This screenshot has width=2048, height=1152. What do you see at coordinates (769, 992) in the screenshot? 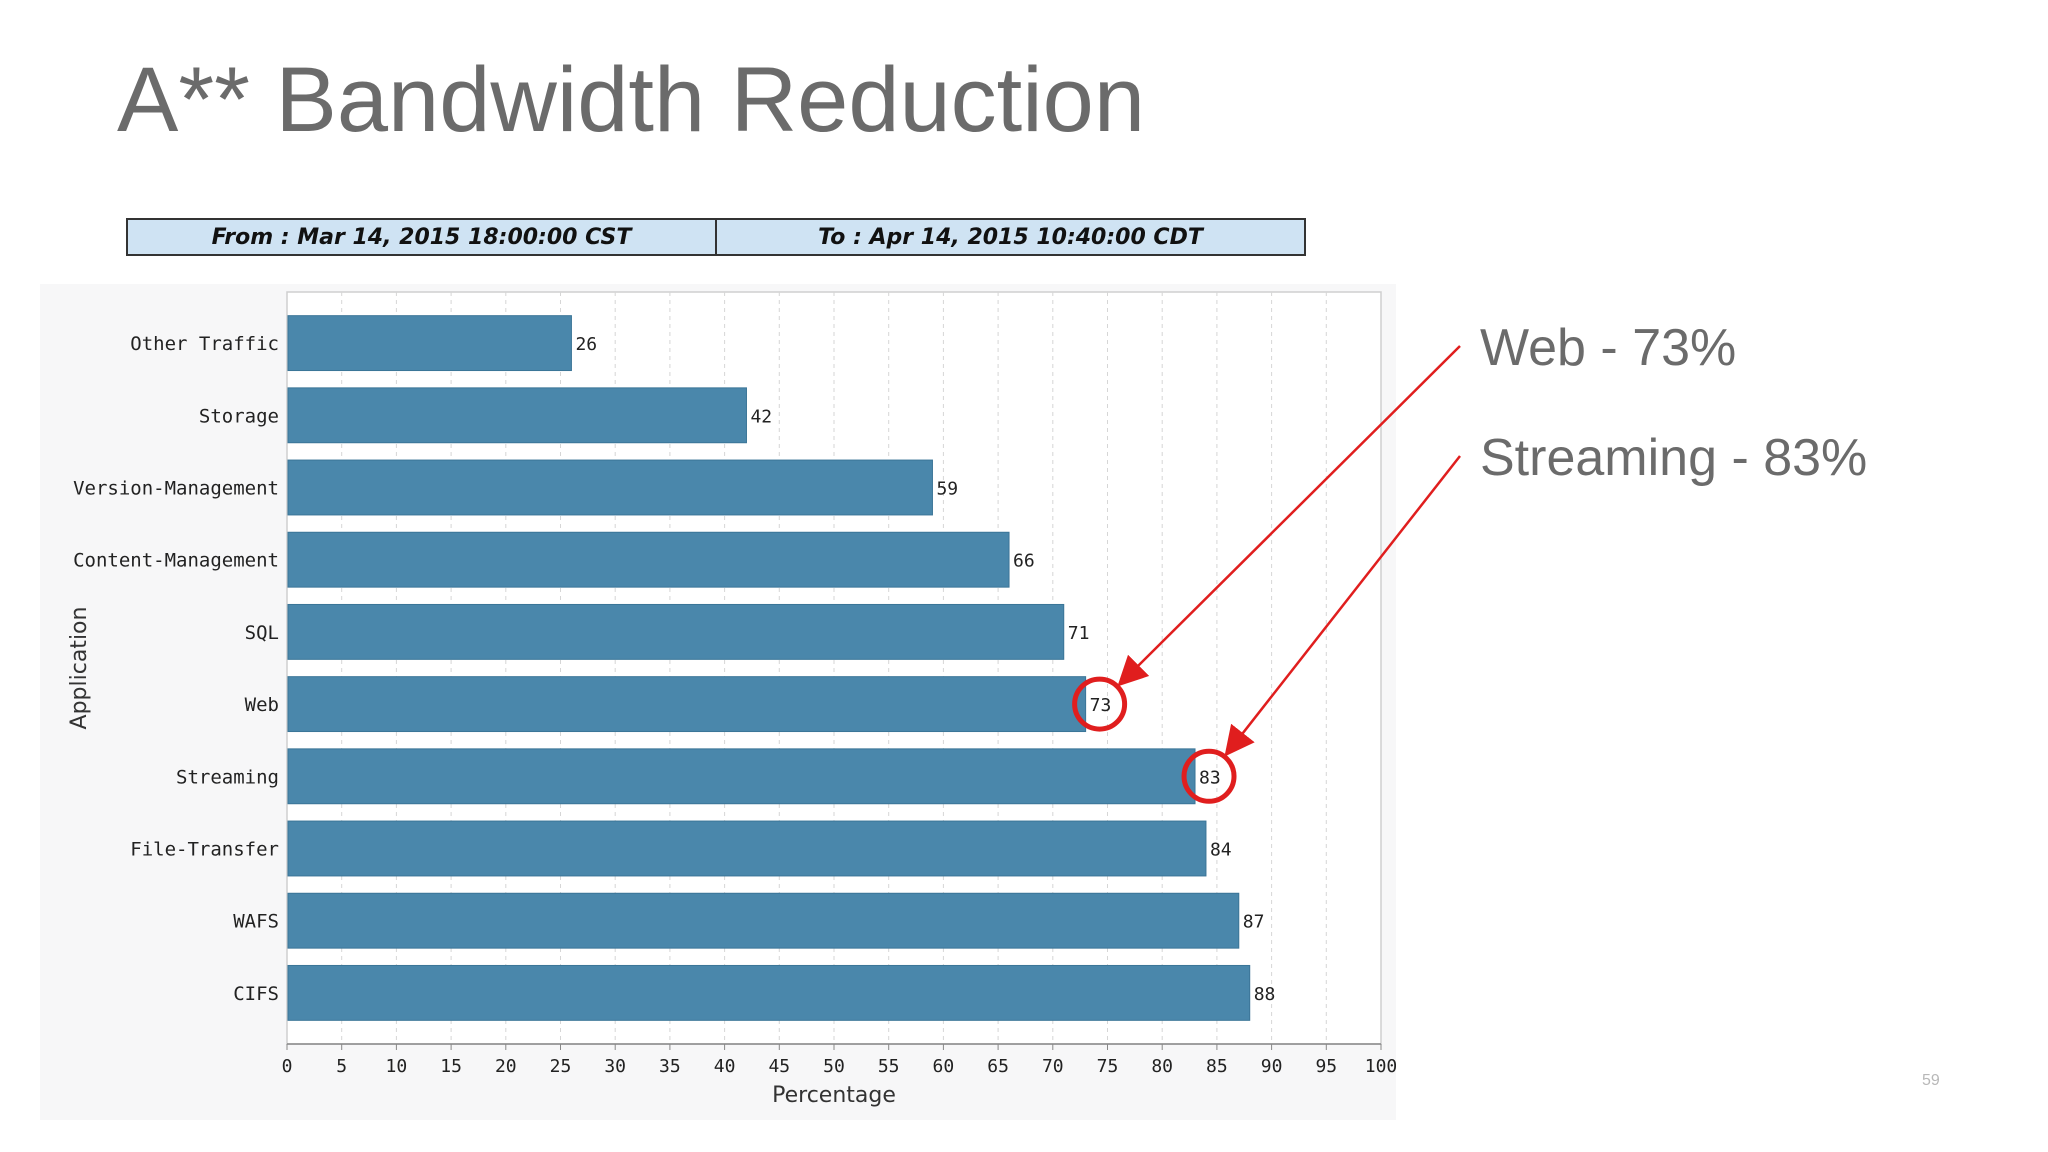
I see `bar-cifs` at bounding box center [769, 992].